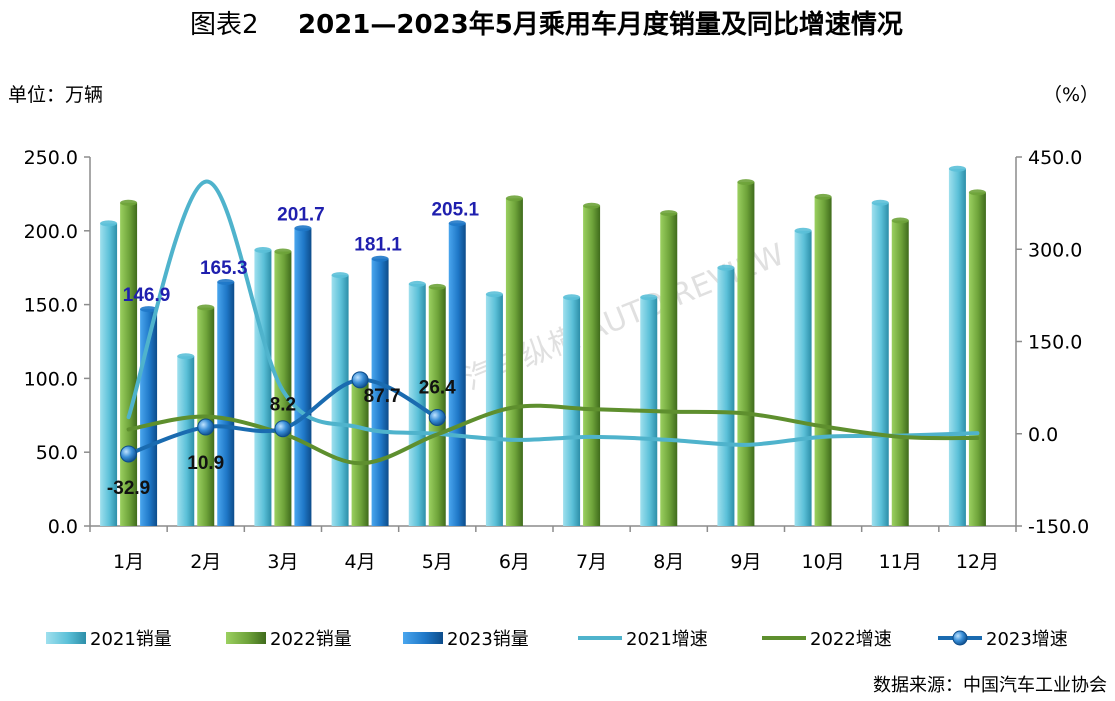 The image size is (1115, 701). Describe the element at coordinates (289, 639) in the screenshot. I see `legend-item: 2022销量` at that location.